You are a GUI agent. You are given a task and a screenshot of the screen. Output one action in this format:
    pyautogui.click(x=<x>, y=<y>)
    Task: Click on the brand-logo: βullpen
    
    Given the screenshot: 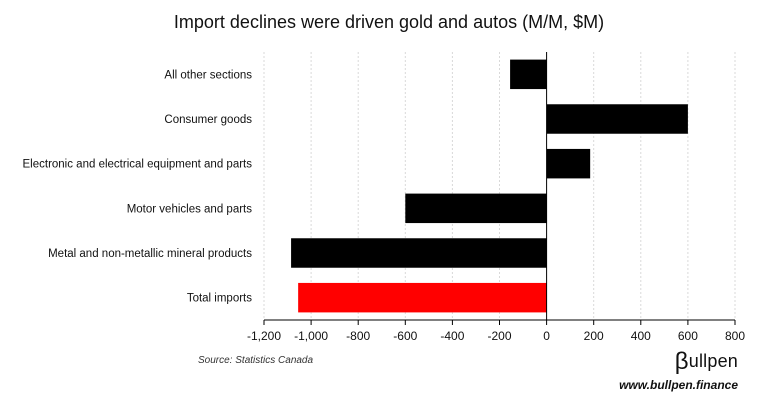 What is the action you would take?
    pyautogui.click(x=678, y=362)
    